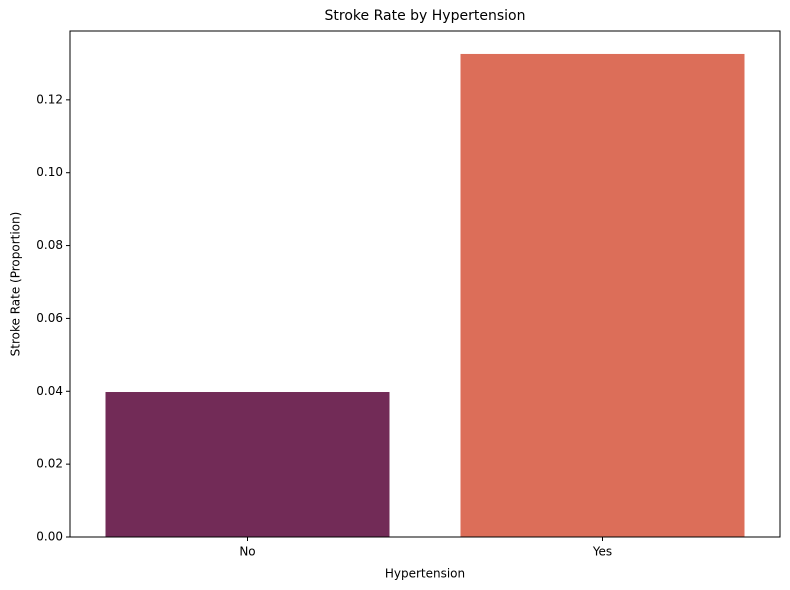  I want to click on x-tick-label: No, so click(247, 552).